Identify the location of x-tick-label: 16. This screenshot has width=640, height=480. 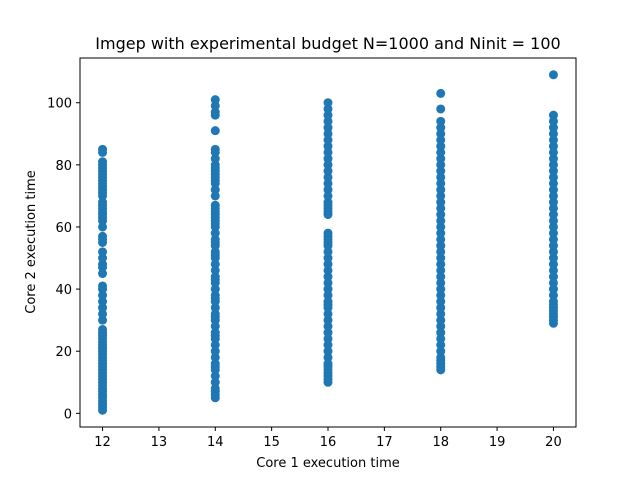
(328, 442).